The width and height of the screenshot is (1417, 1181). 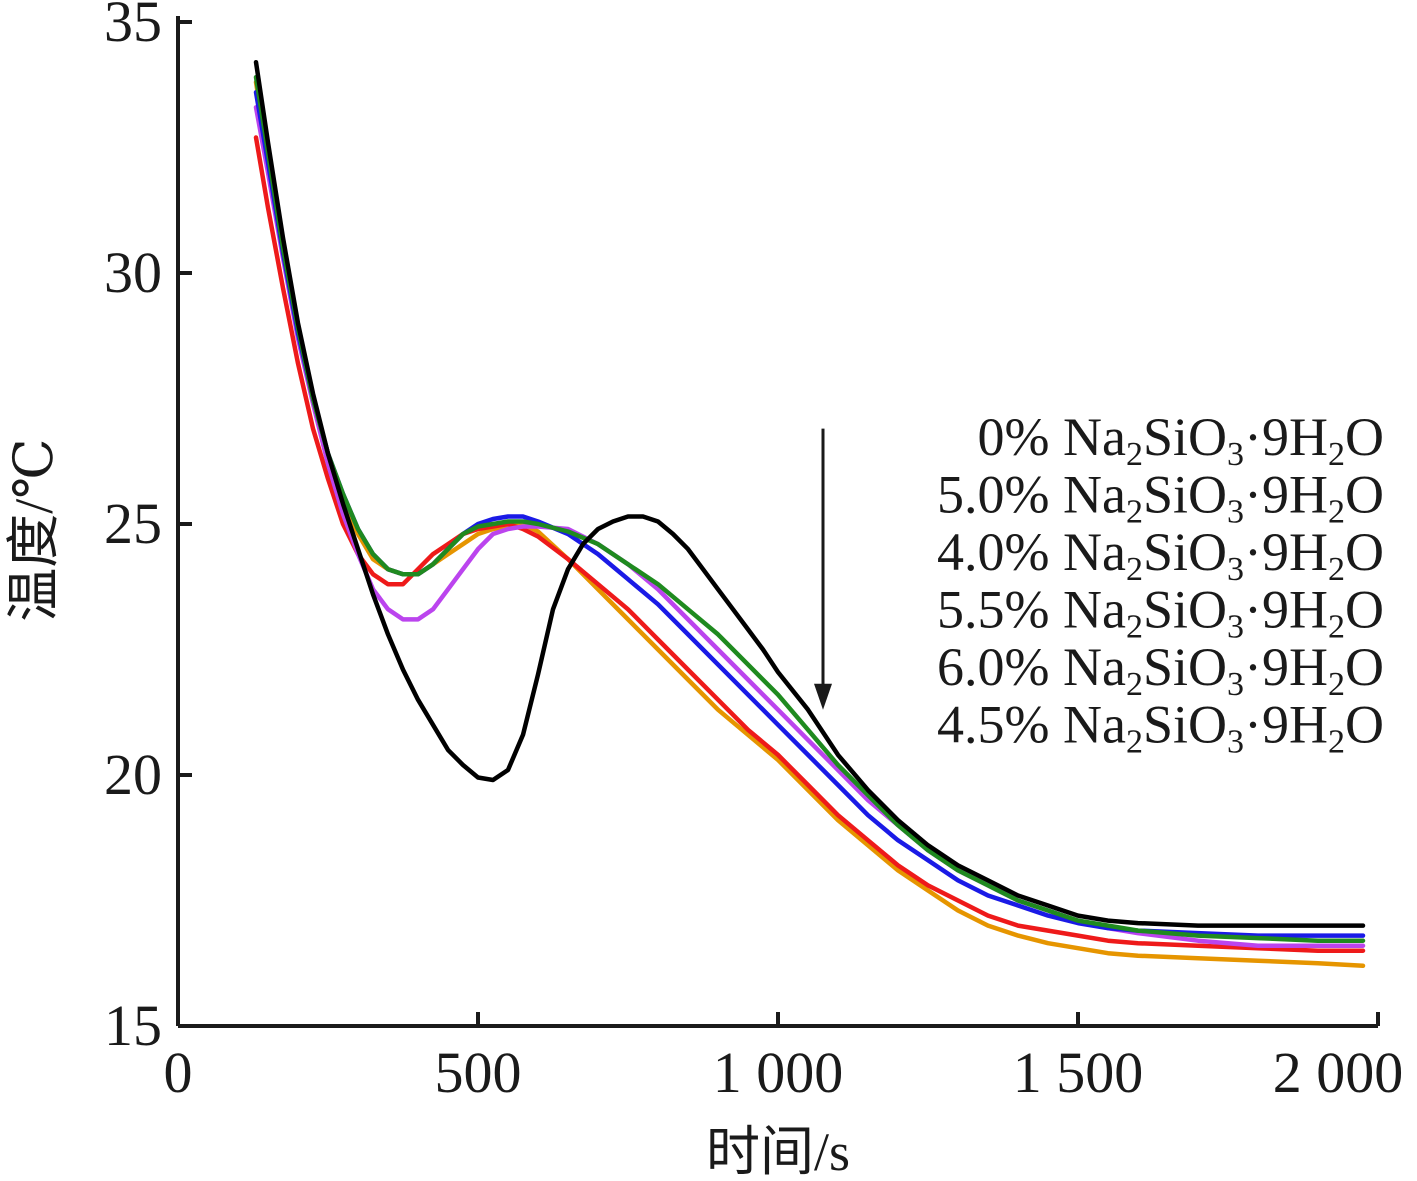 What do you see at coordinates (778, 1072) in the screenshot?
I see `x-tick-label: 1 000` at bounding box center [778, 1072].